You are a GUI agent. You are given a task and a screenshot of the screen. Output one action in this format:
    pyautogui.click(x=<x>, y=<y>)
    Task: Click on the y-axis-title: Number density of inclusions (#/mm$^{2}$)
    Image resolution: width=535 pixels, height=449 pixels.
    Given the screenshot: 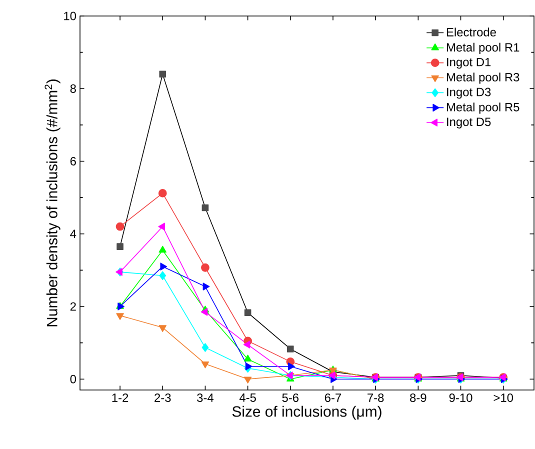 What is the action you would take?
    pyautogui.click(x=52, y=203)
    